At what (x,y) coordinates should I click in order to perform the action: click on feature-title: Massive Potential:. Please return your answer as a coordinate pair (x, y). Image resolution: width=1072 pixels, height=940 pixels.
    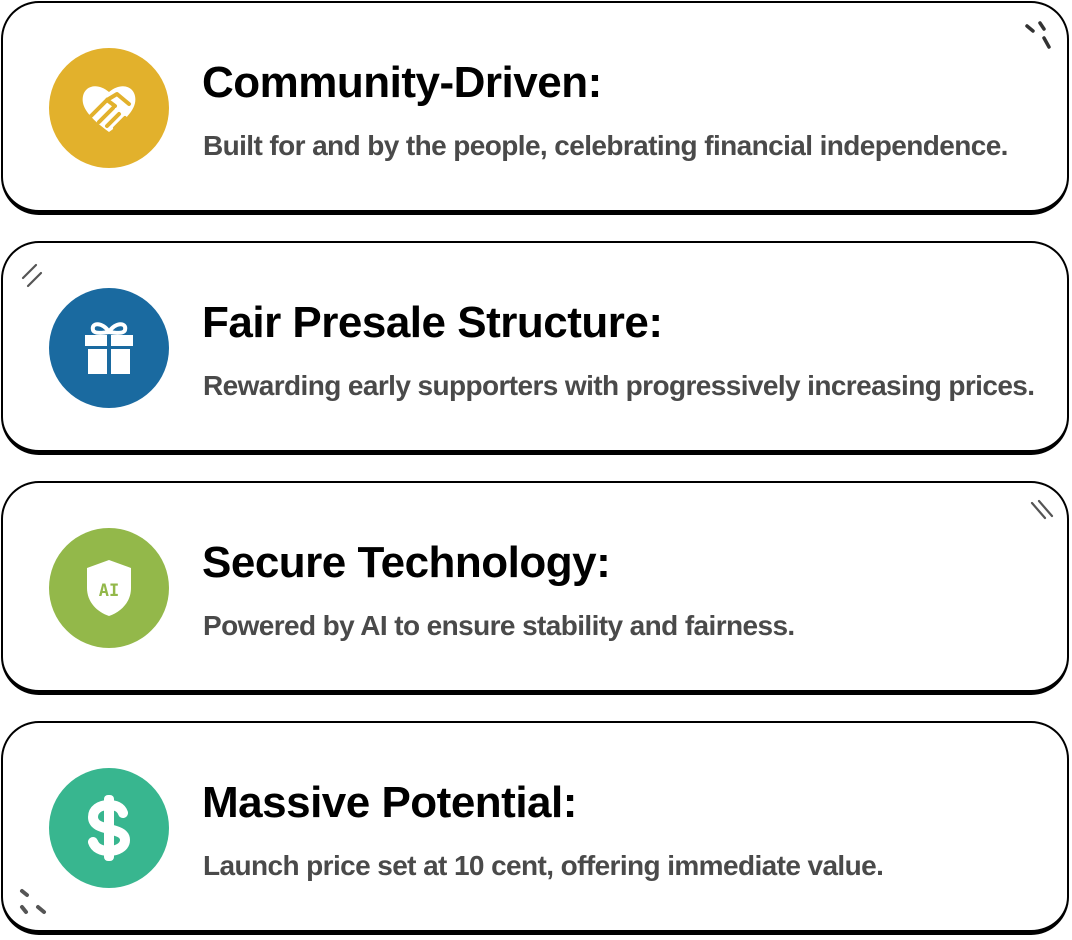
    Looking at the image, I should click on (389, 802).